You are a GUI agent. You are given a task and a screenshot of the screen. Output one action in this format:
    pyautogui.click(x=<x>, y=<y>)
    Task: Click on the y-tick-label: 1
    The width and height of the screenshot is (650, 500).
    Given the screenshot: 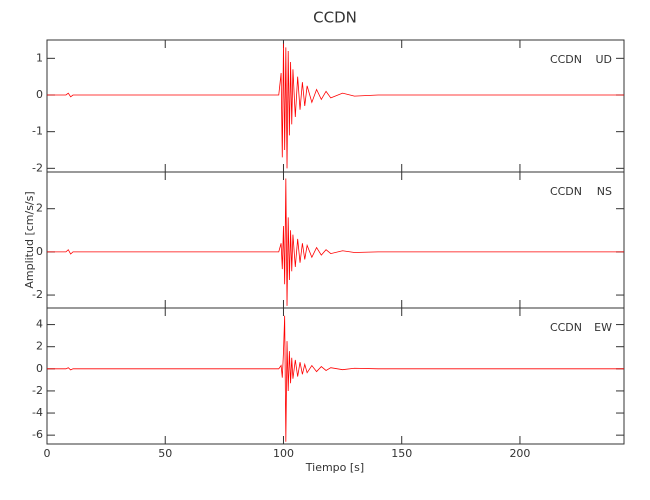 What is the action you would take?
    pyautogui.click(x=39, y=57)
    